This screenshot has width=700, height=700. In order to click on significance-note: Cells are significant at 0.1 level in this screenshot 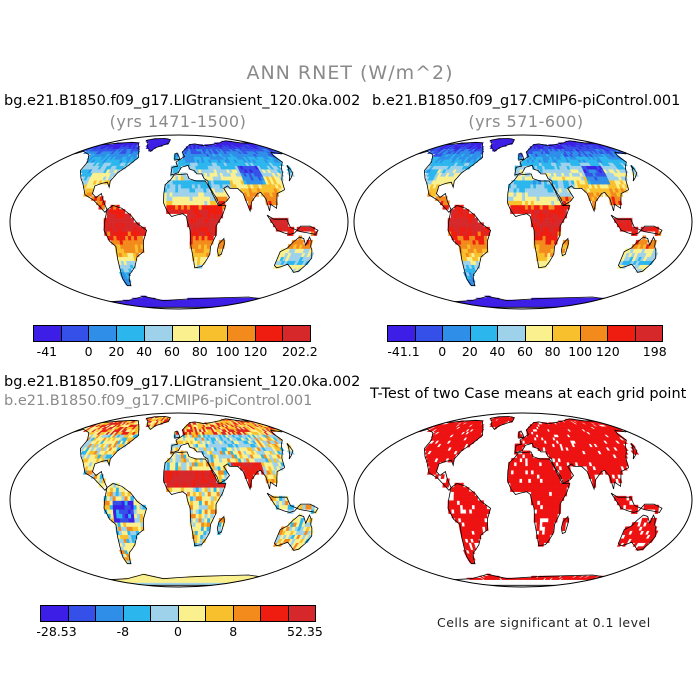, I will do `click(544, 622)`.